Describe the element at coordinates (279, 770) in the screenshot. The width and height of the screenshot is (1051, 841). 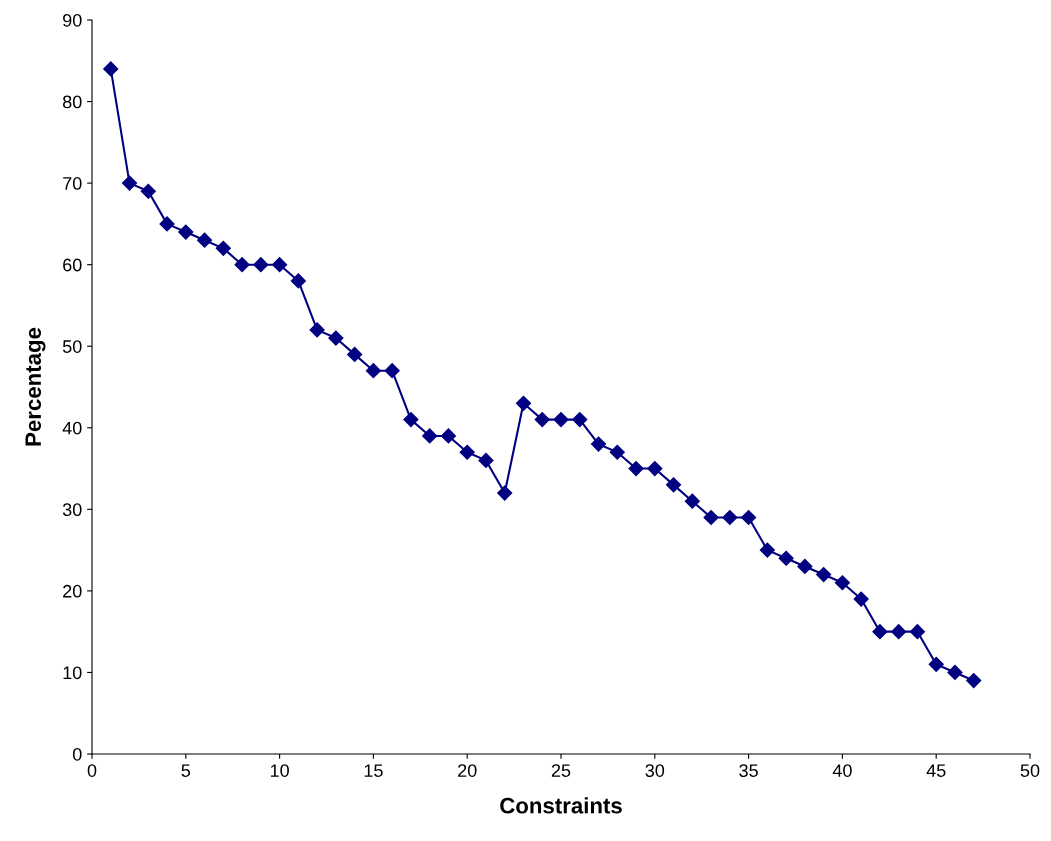
I see `x-tick-label: 10` at that location.